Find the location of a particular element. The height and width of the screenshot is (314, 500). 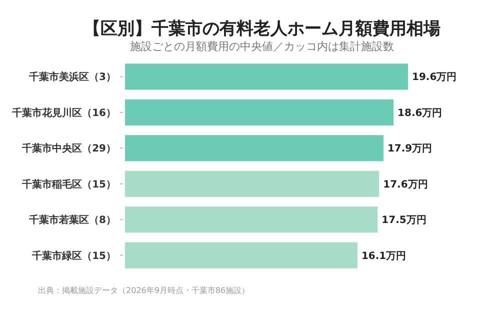

source-note: 出典：掲載施設データ（2026年9月時点・千葉市86施設） is located at coordinates (144, 290).